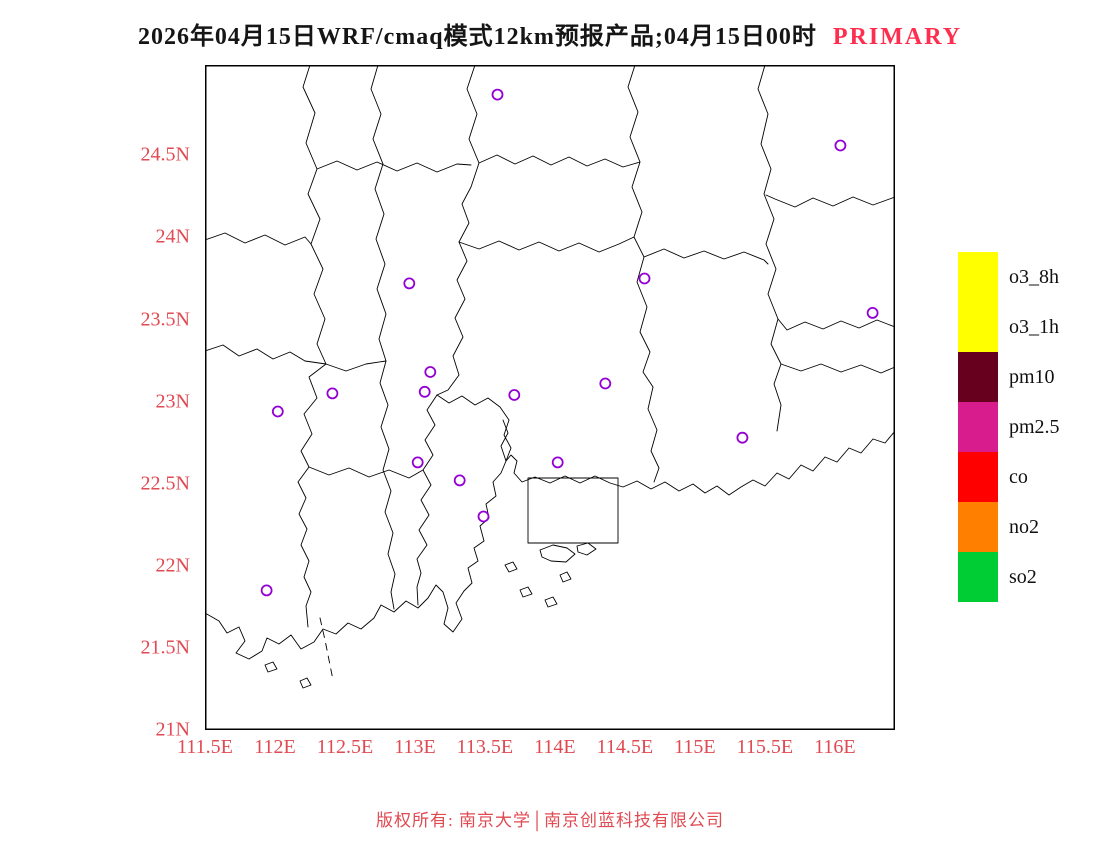 The height and width of the screenshot is (850, 1100). I want to click on lat-tick-label: 21N, so click(172, 729).